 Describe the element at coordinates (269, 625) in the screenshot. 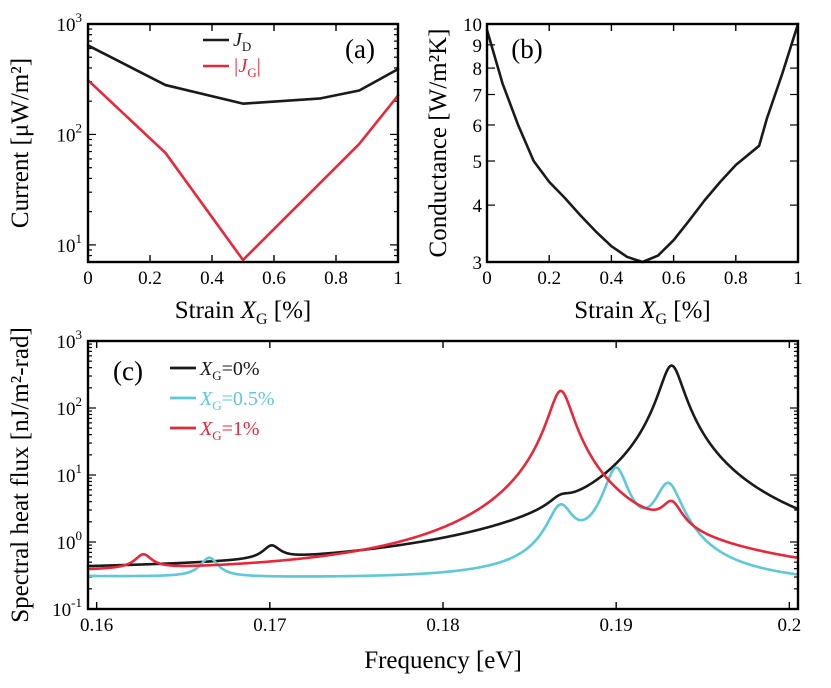

I see `c-xtick-label: 0.17` at that location.